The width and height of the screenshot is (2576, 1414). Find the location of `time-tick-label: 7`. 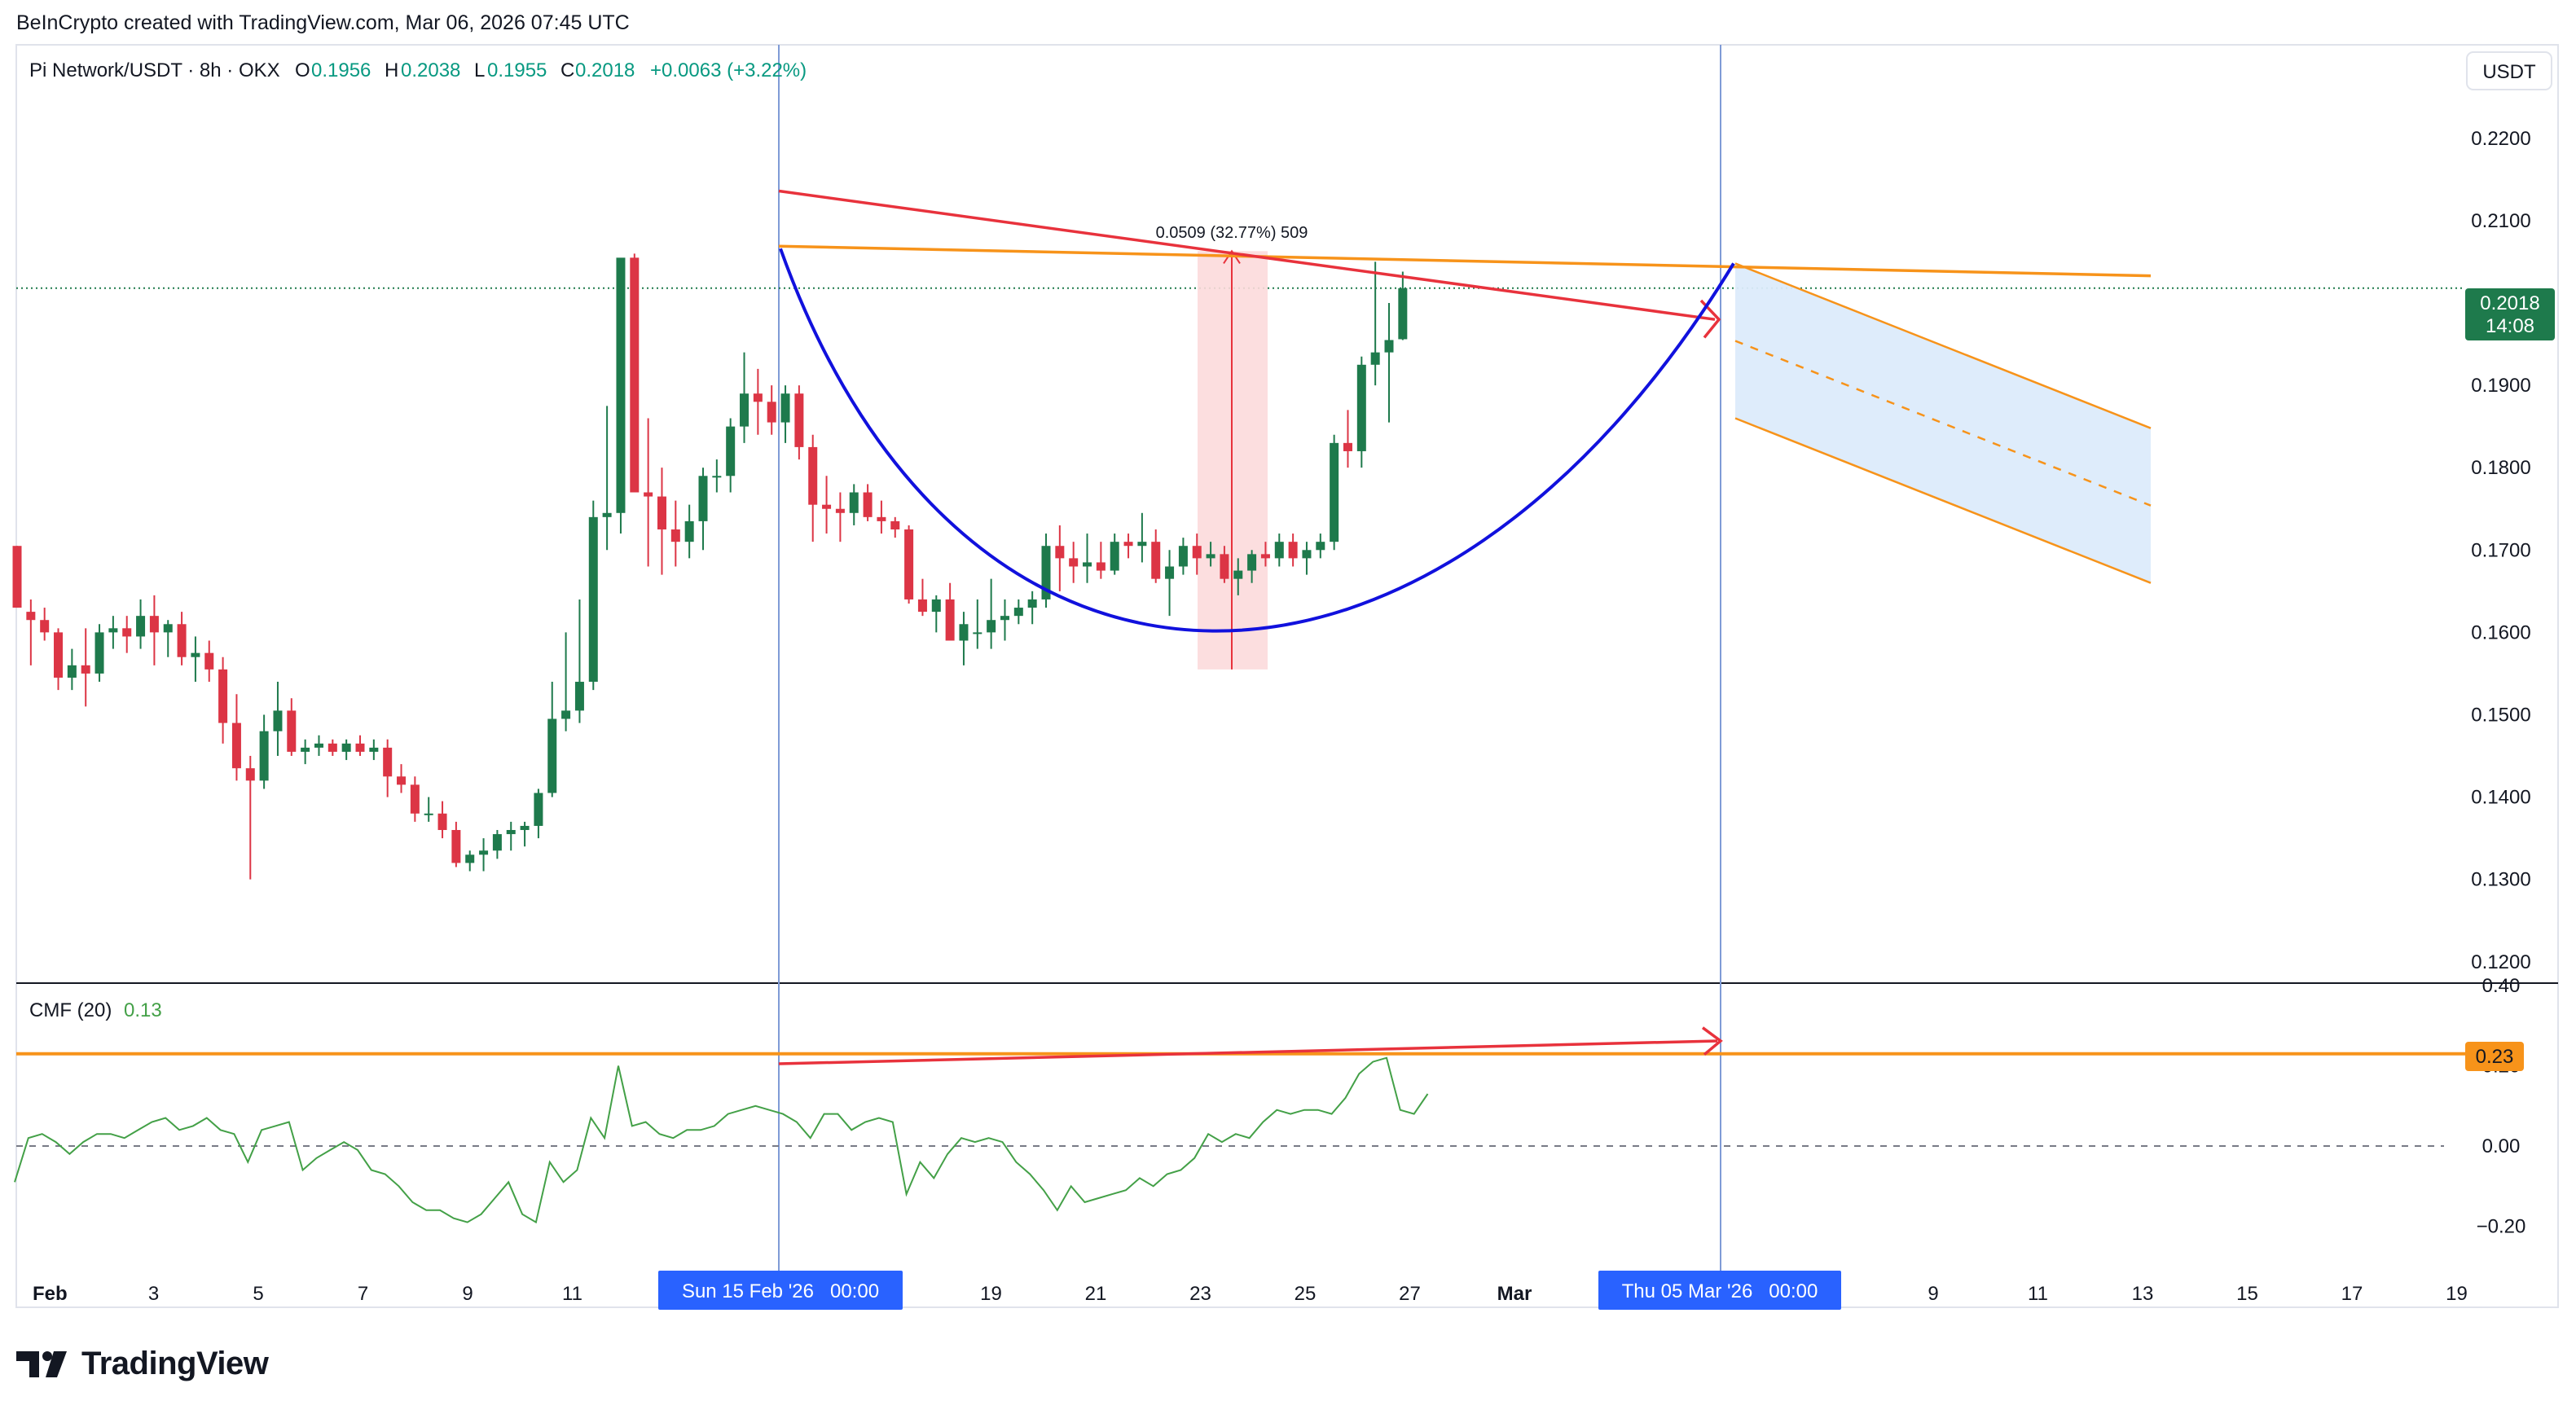

time-tick-label: 7 is located at coordinates (363, 1294).